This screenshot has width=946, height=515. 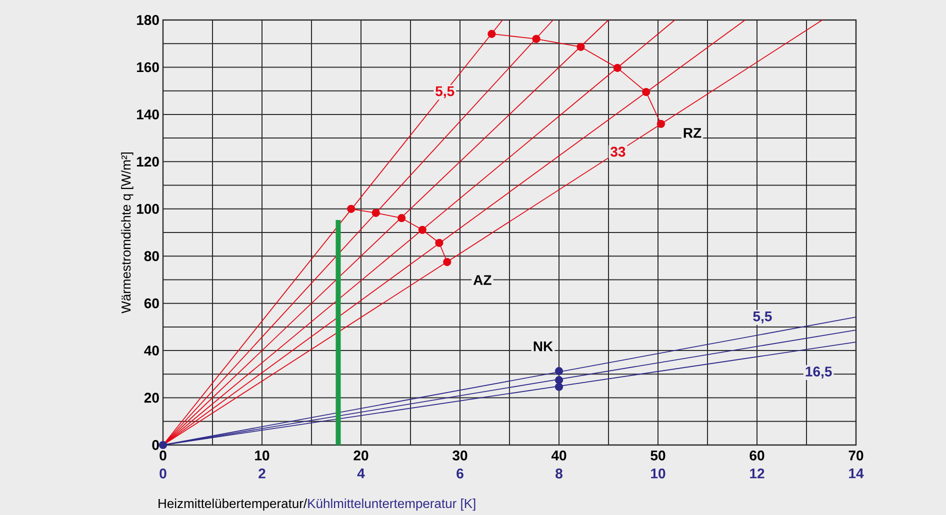 I want to click on y-tick-label: 40, so click(x=151, y=351).